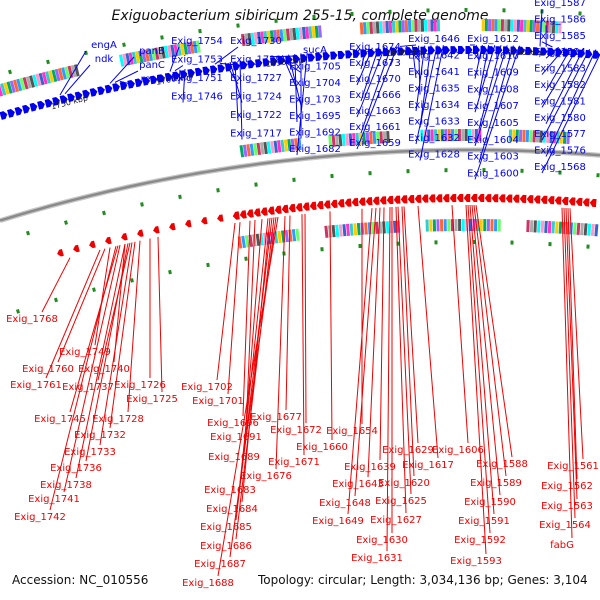 This screenshot has width=600, height=600. I want to click on gene-label-exig-1587: Exig_1587, so click(560, 4).